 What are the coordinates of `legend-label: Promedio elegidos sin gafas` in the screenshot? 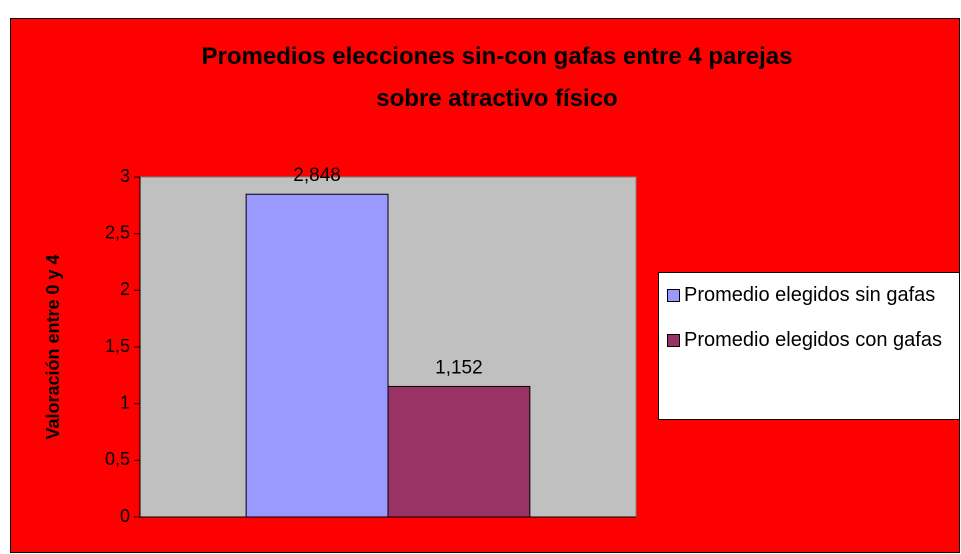 It's located at (810, 295).